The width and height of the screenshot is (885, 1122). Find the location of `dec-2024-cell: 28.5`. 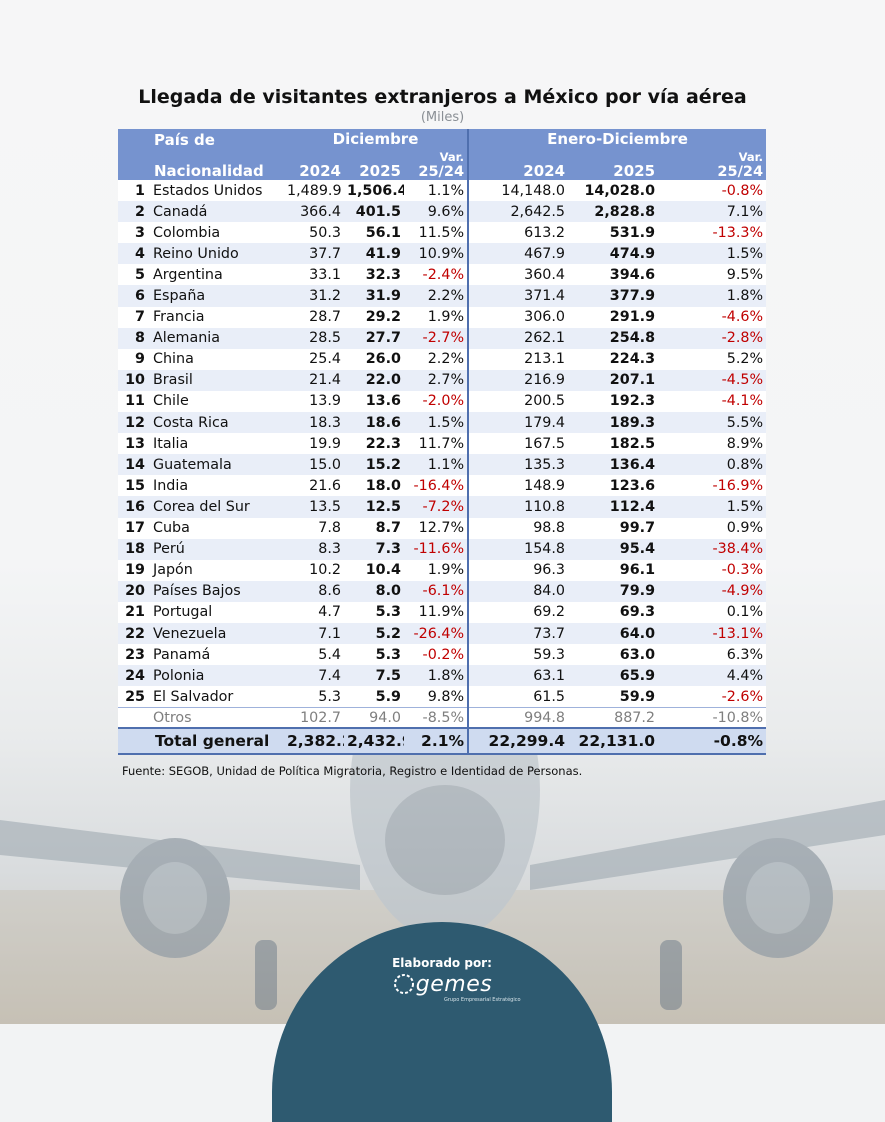

dec-2024-cell: 28.5 is located at coordinates (314, 338).